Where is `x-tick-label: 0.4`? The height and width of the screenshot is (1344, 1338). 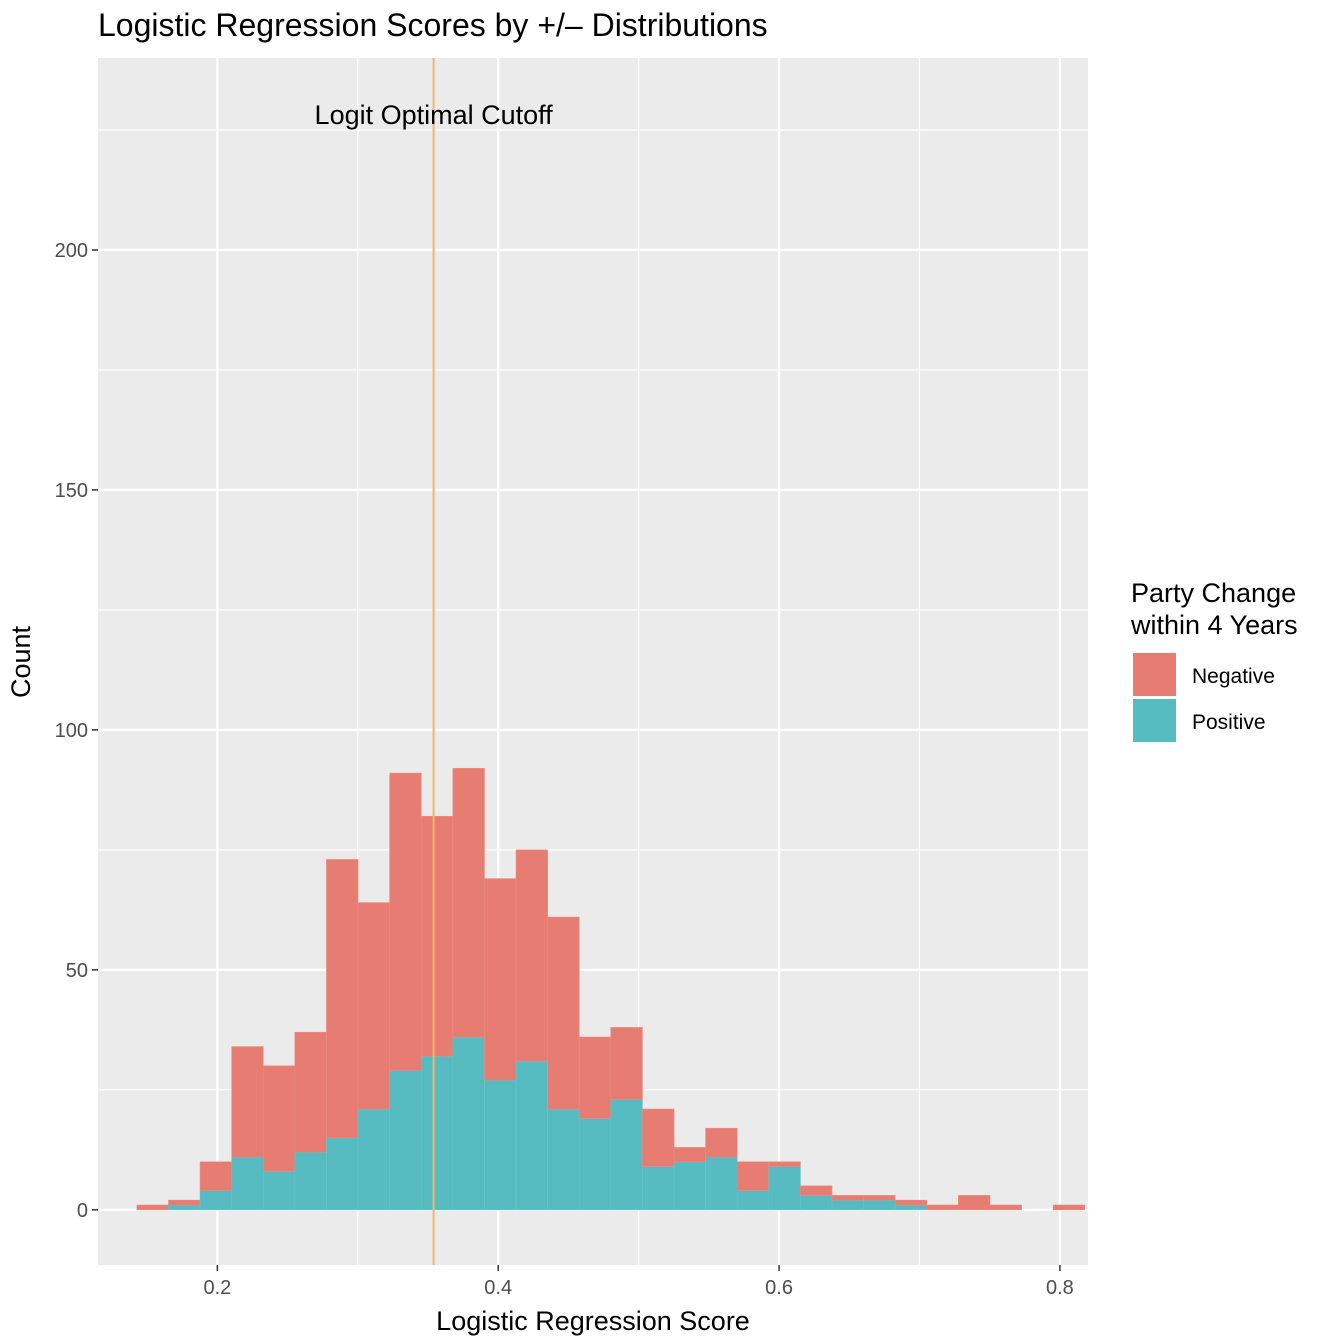 x-tick-label: 0.4 is located at coordinates (498, 1288).